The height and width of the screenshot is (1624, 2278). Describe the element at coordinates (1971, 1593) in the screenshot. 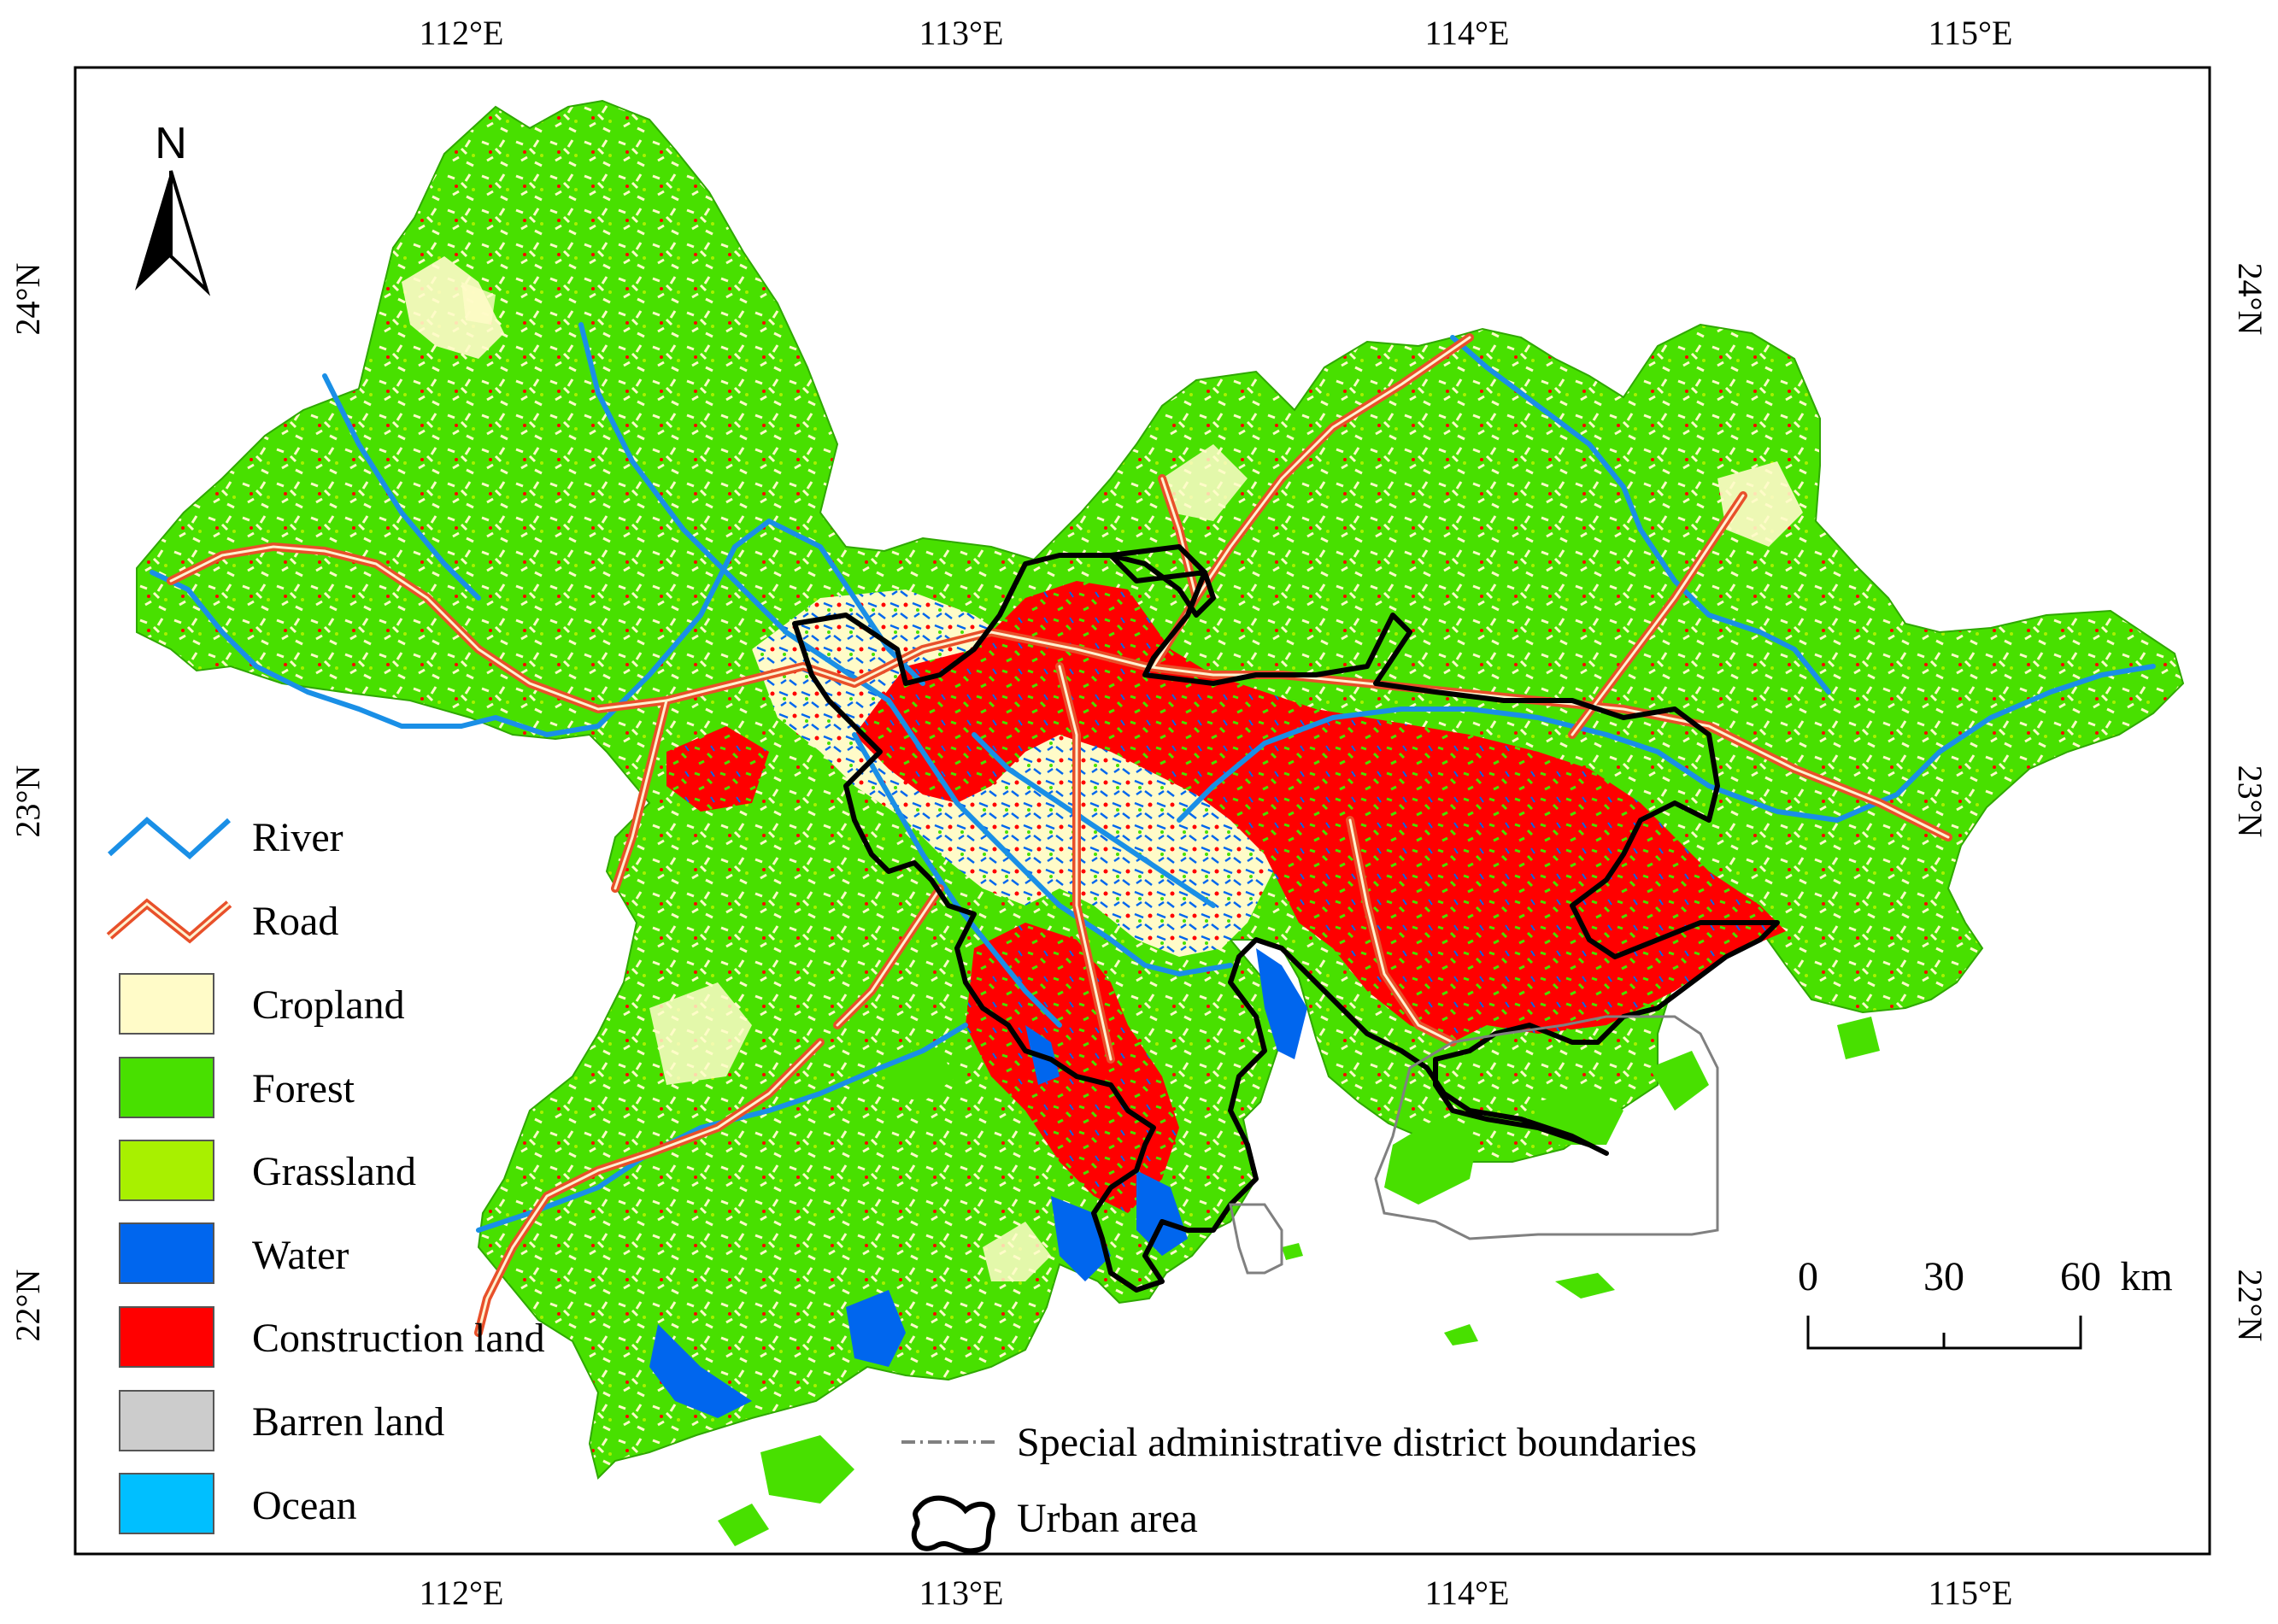

I see `bottom-tick-label: 115°E` at that location.